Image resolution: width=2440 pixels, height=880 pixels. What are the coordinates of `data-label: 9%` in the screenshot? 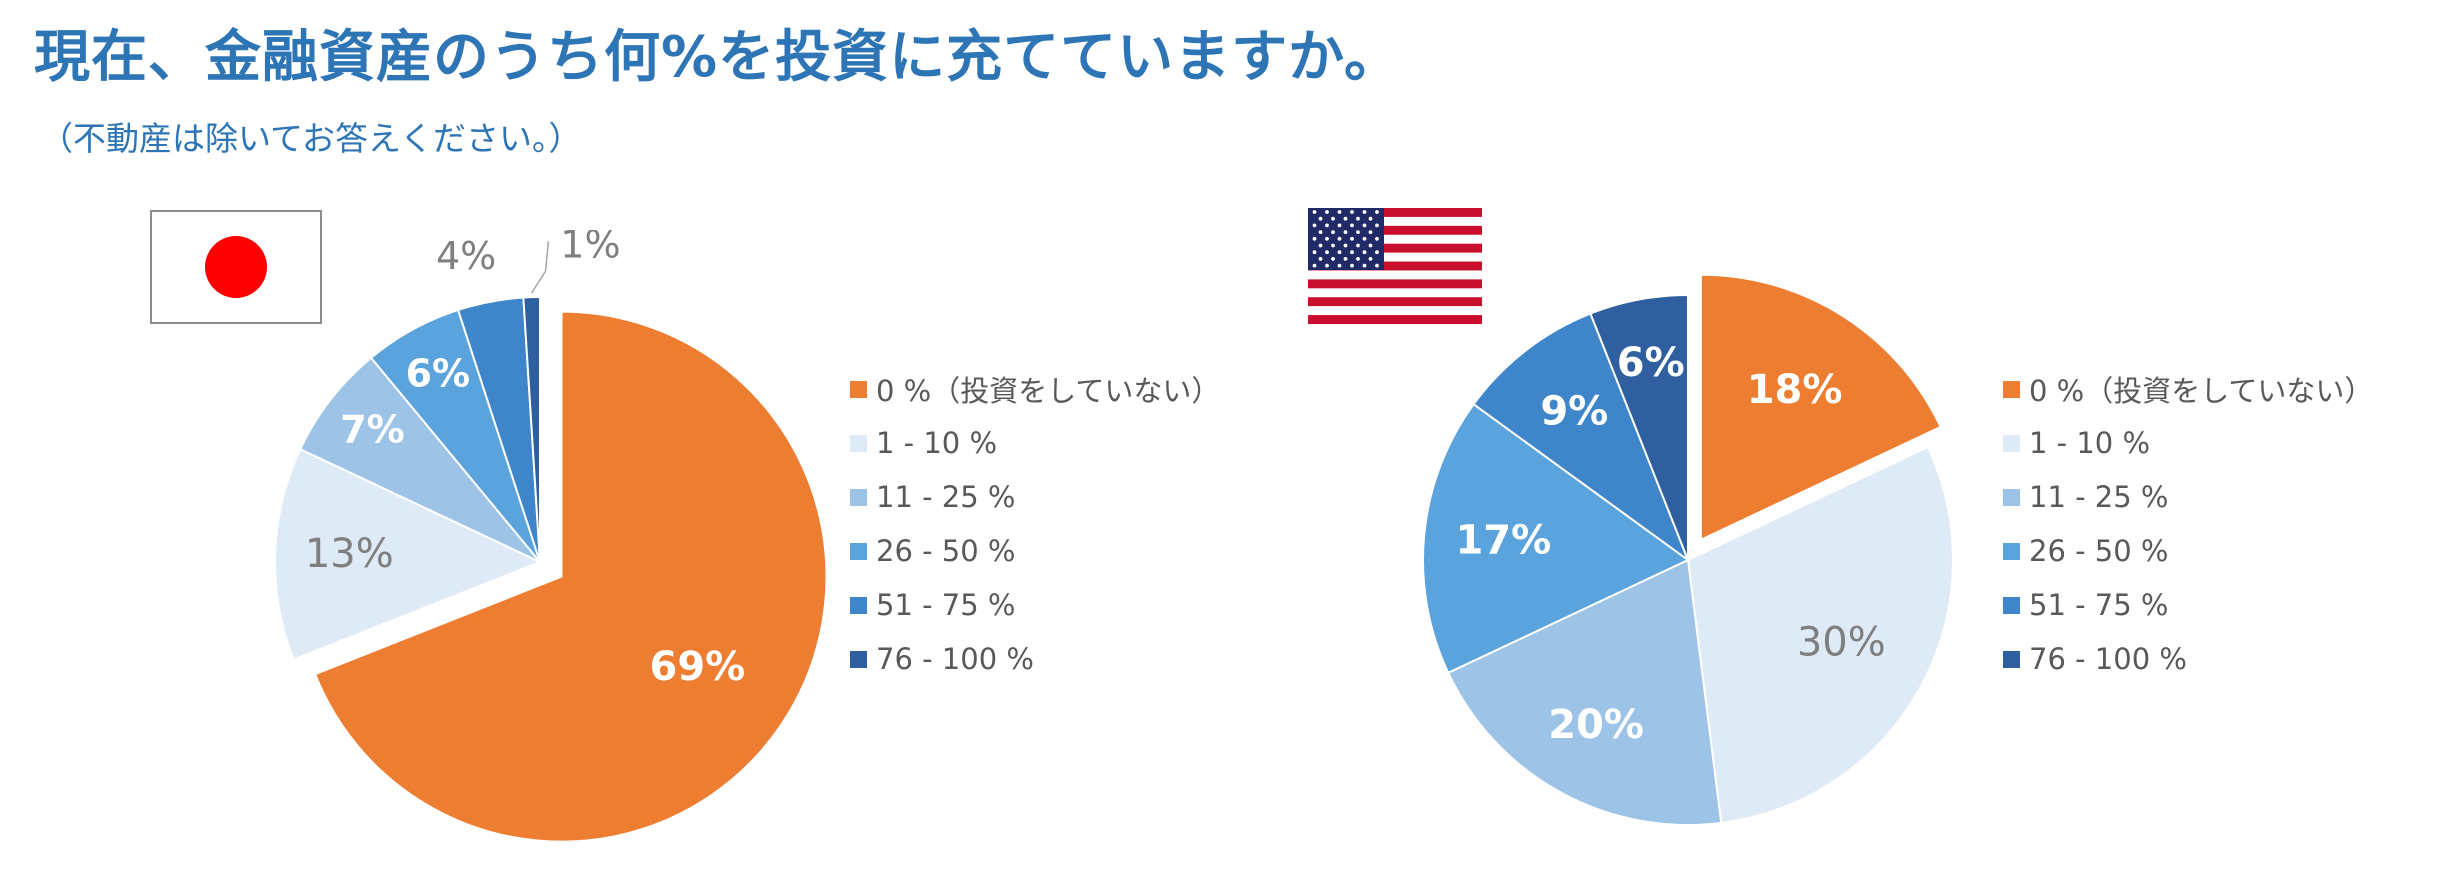 It's located at (1574, 411).